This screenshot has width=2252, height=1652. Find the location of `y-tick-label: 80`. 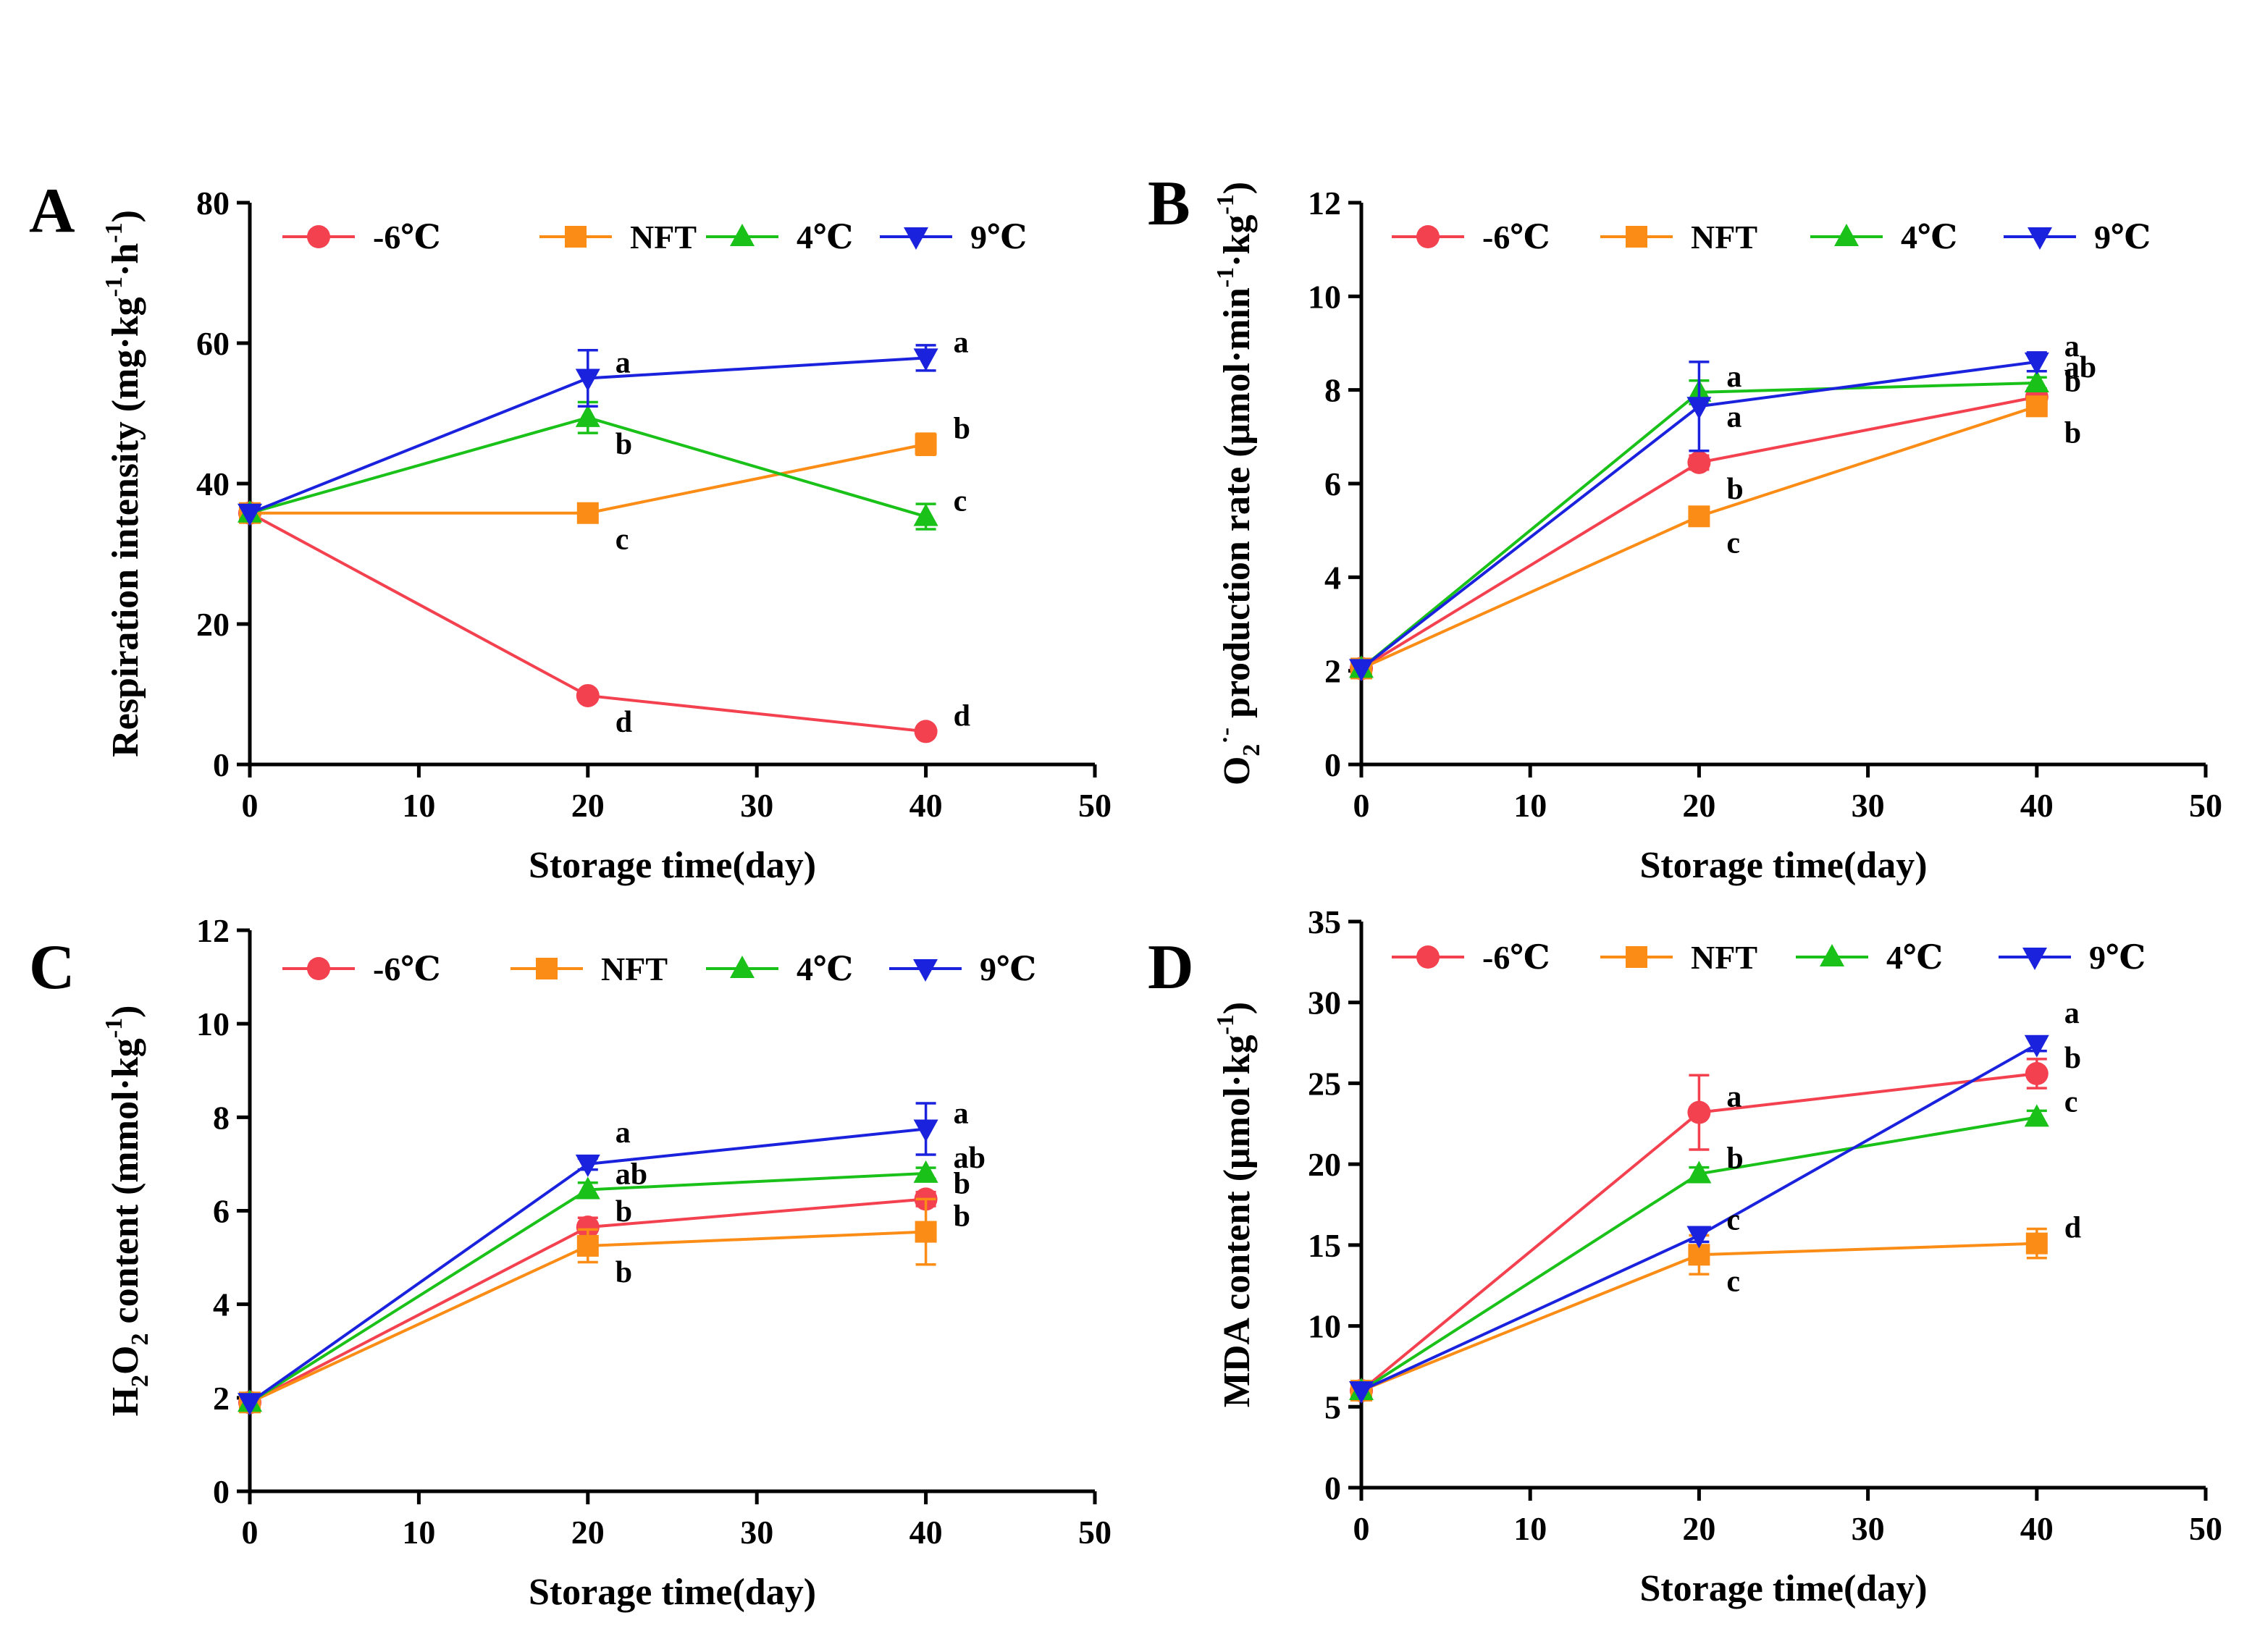

y-tick-label: 80 is located at coordinates (213, 204).